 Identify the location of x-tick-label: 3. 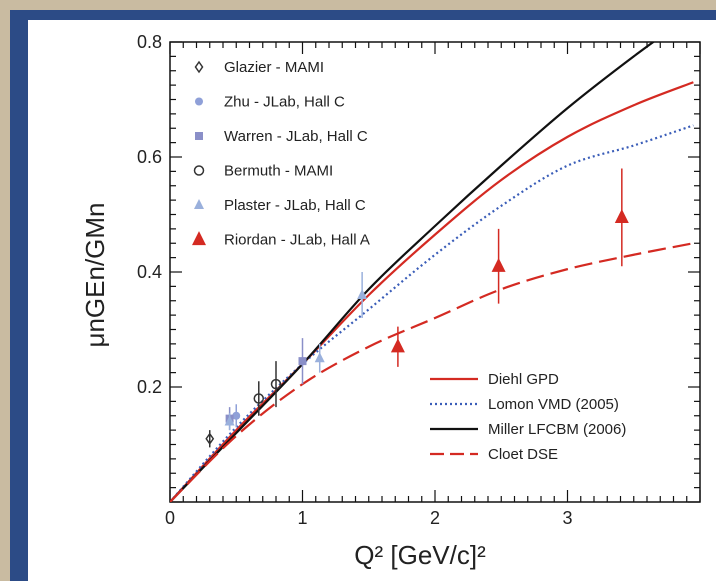
(567, 518).